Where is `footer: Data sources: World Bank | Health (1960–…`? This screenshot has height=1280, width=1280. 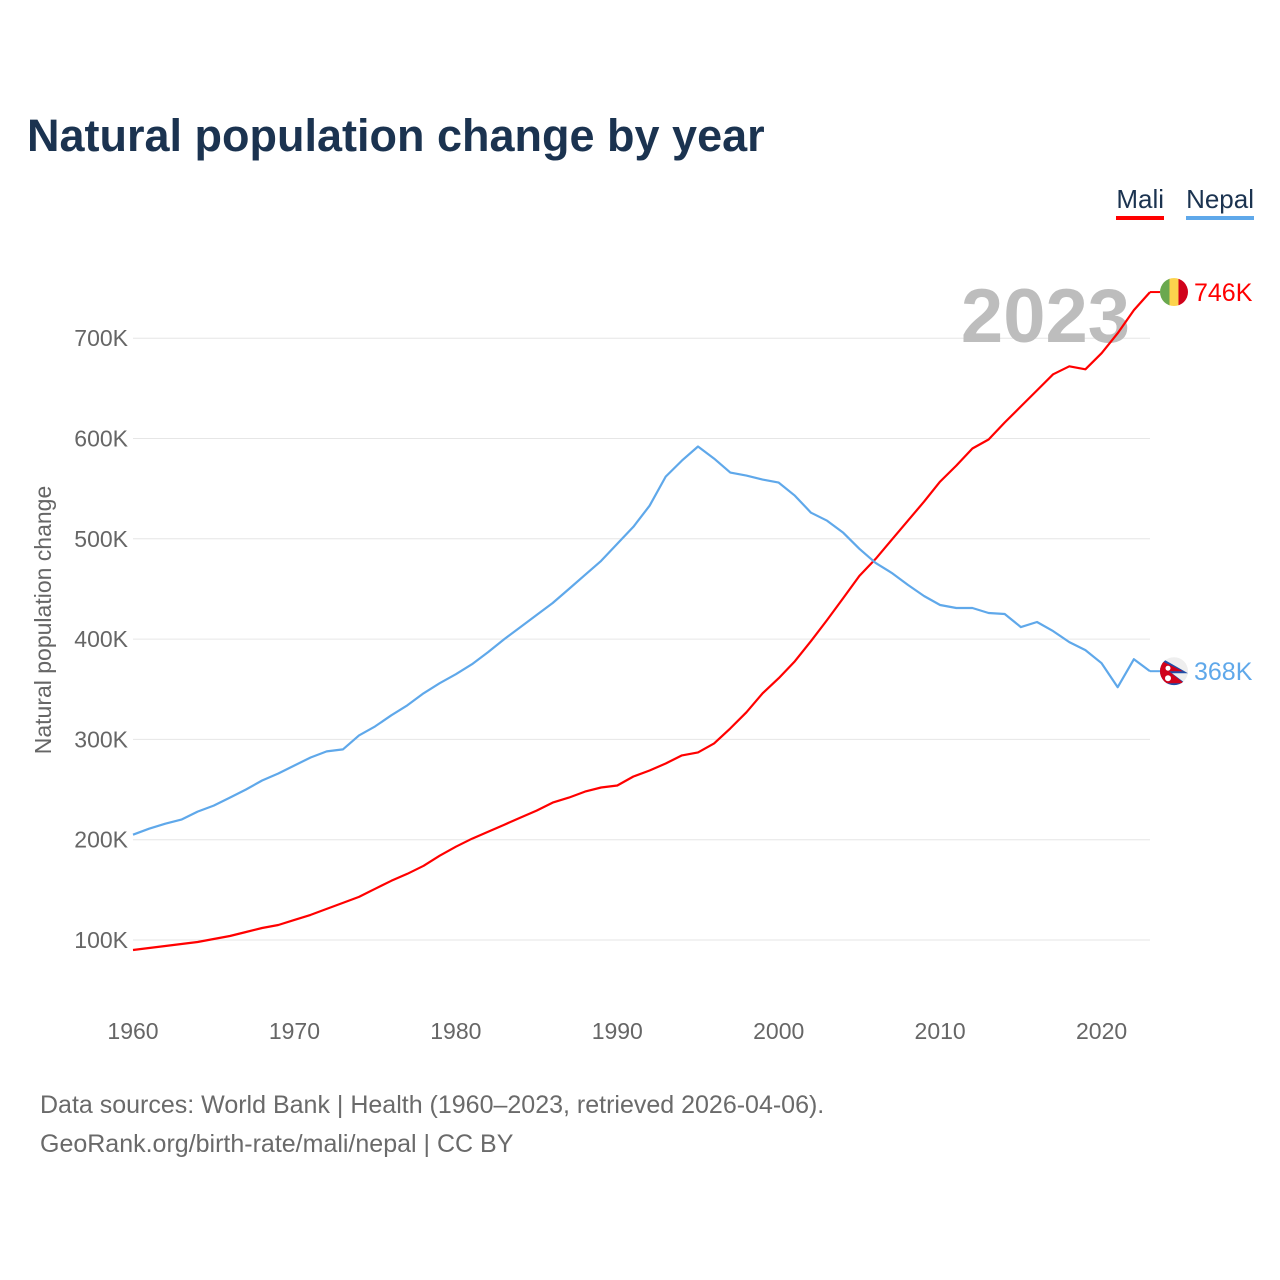 footer: Data sources: World Bank | Health (1960–… is located at coordinates (432, 1125).